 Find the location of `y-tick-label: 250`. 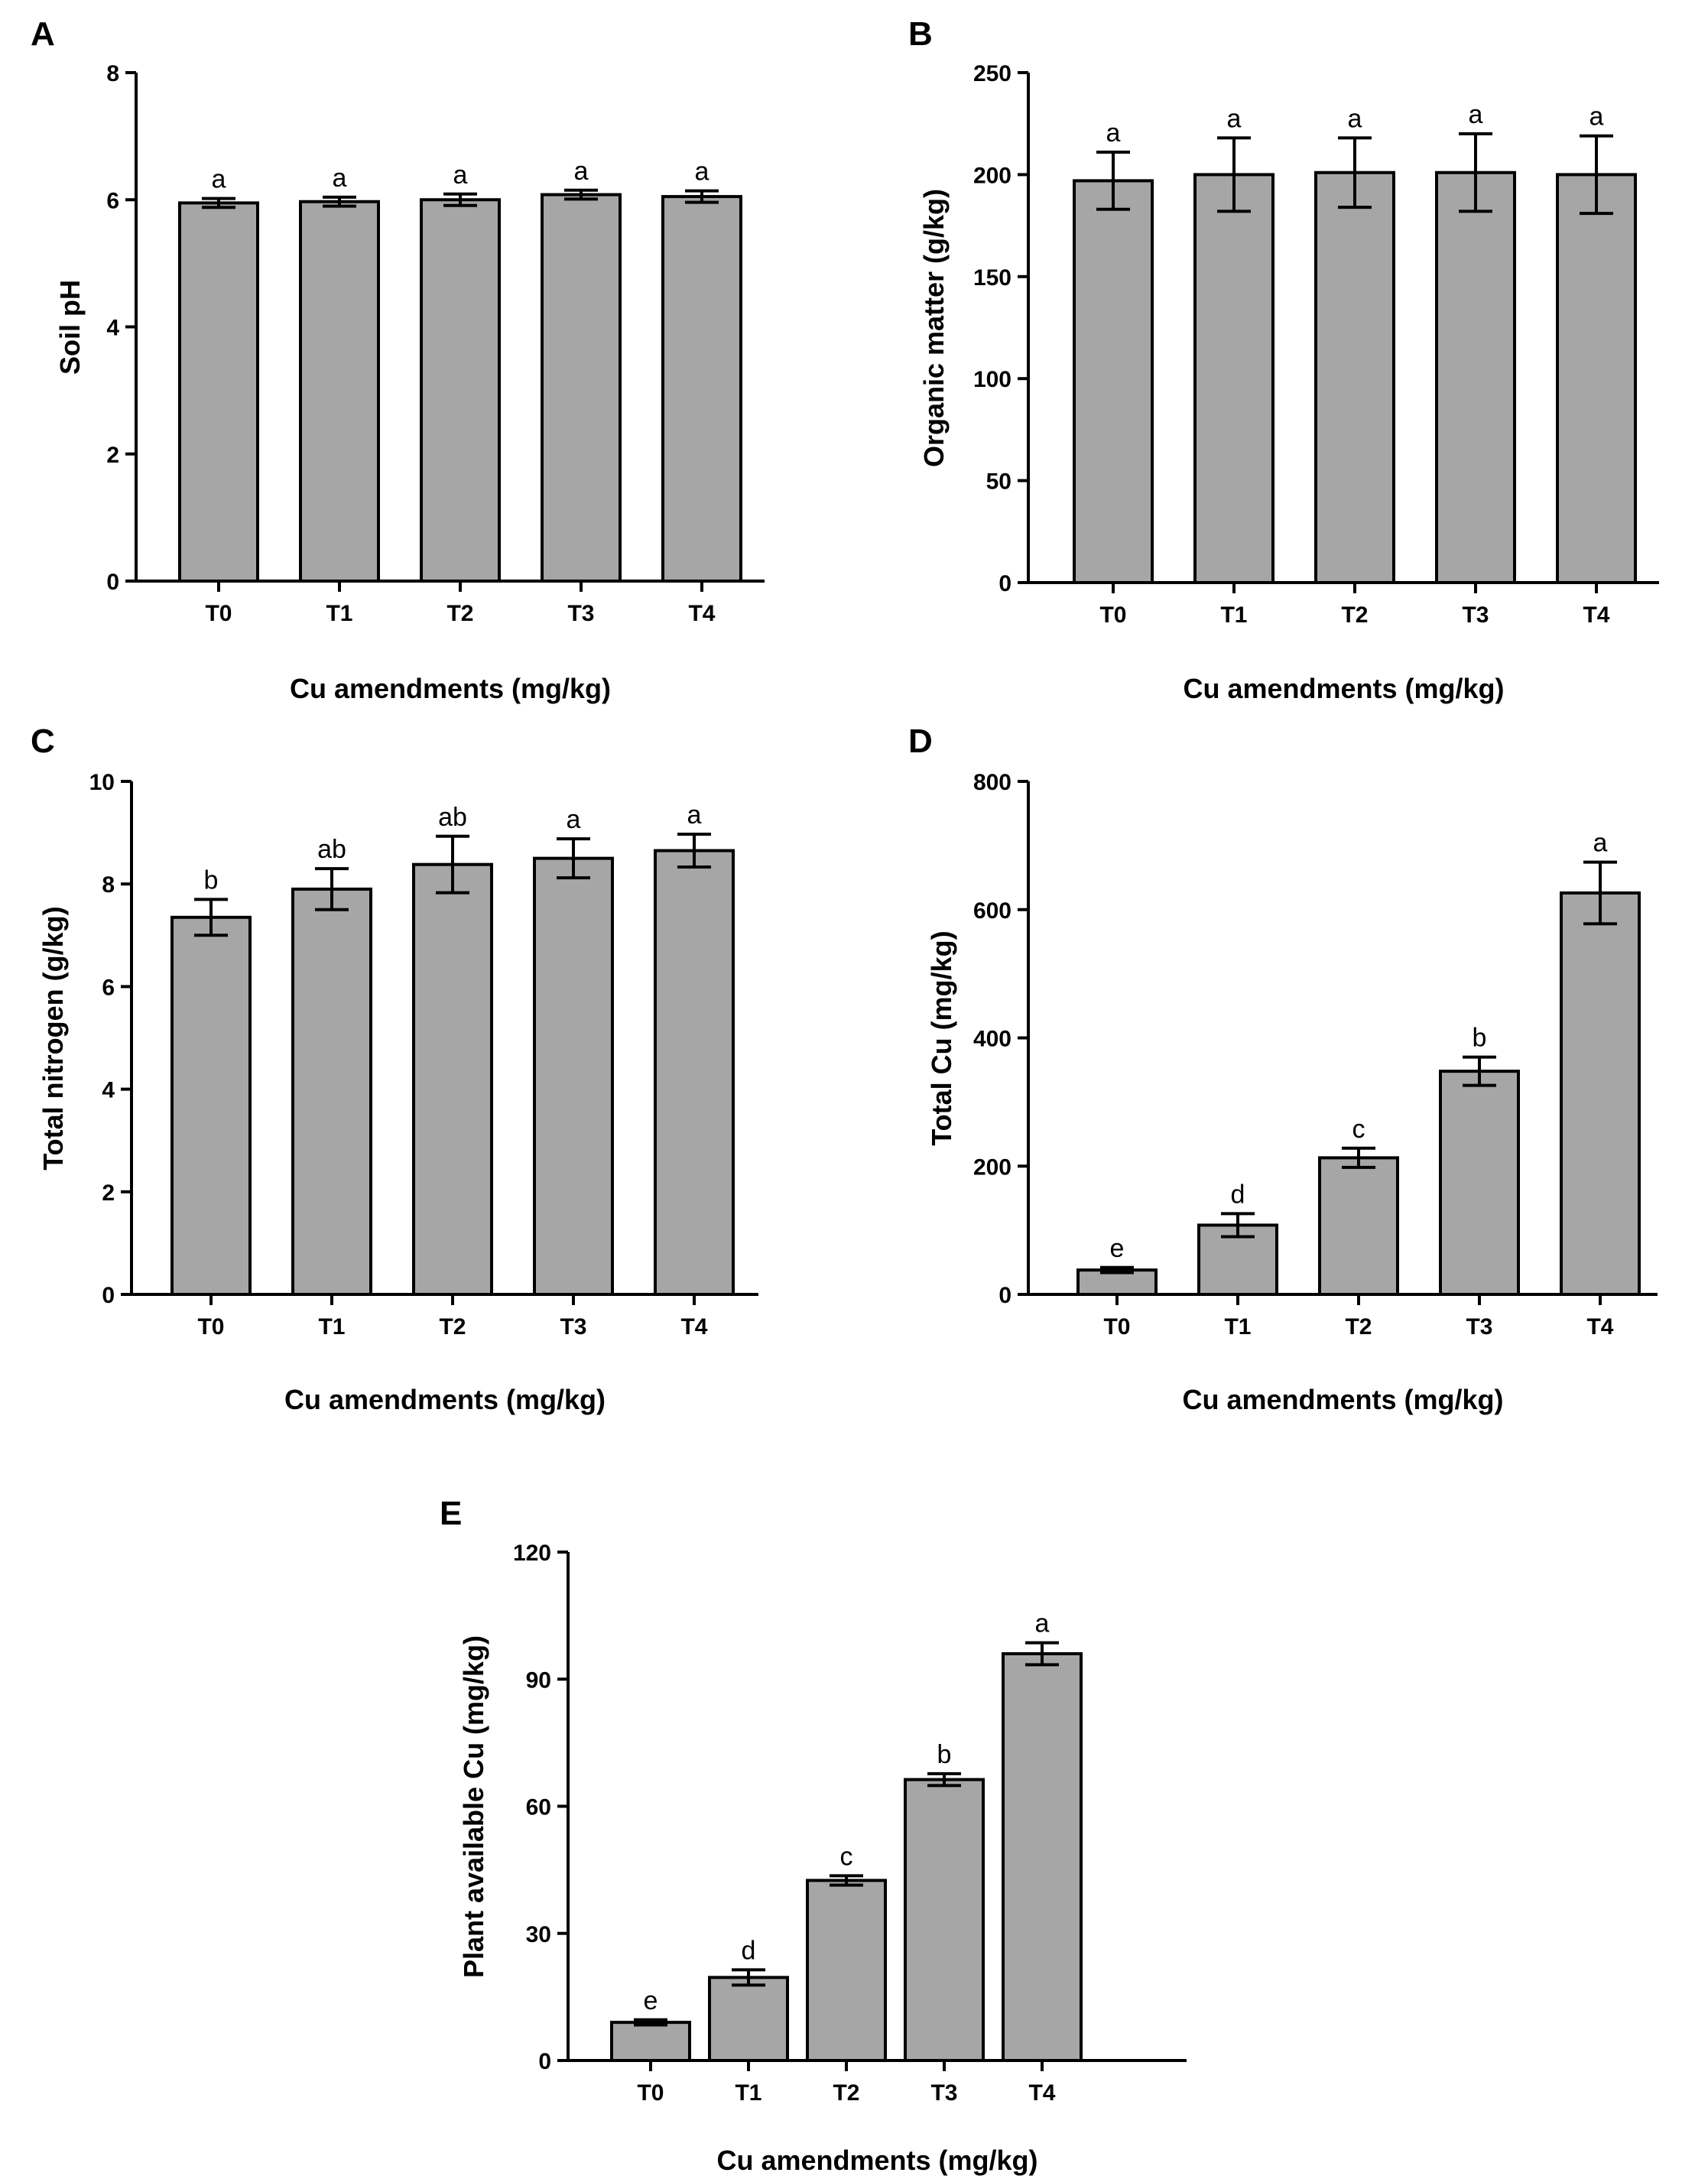

y-tick-label: 250 is located at coordinates (992, 73).